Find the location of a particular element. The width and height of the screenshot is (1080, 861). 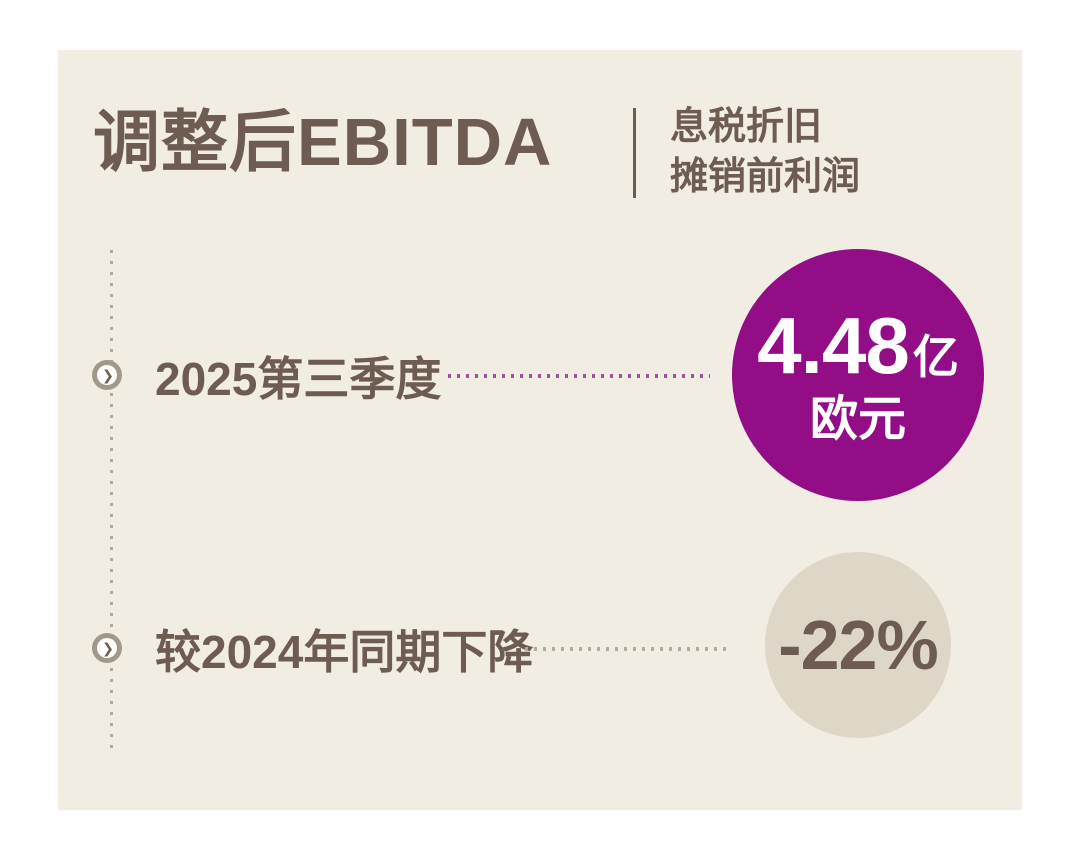

row1-value-number: 4.48 is located at coordinates (833, 345).